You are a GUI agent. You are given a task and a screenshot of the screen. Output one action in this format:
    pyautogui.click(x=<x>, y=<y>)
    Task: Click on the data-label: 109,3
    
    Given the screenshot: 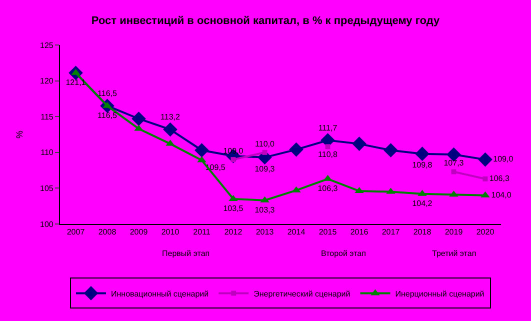 What is the action you would take?
    pyautogui.click(x=265, y=169)
    